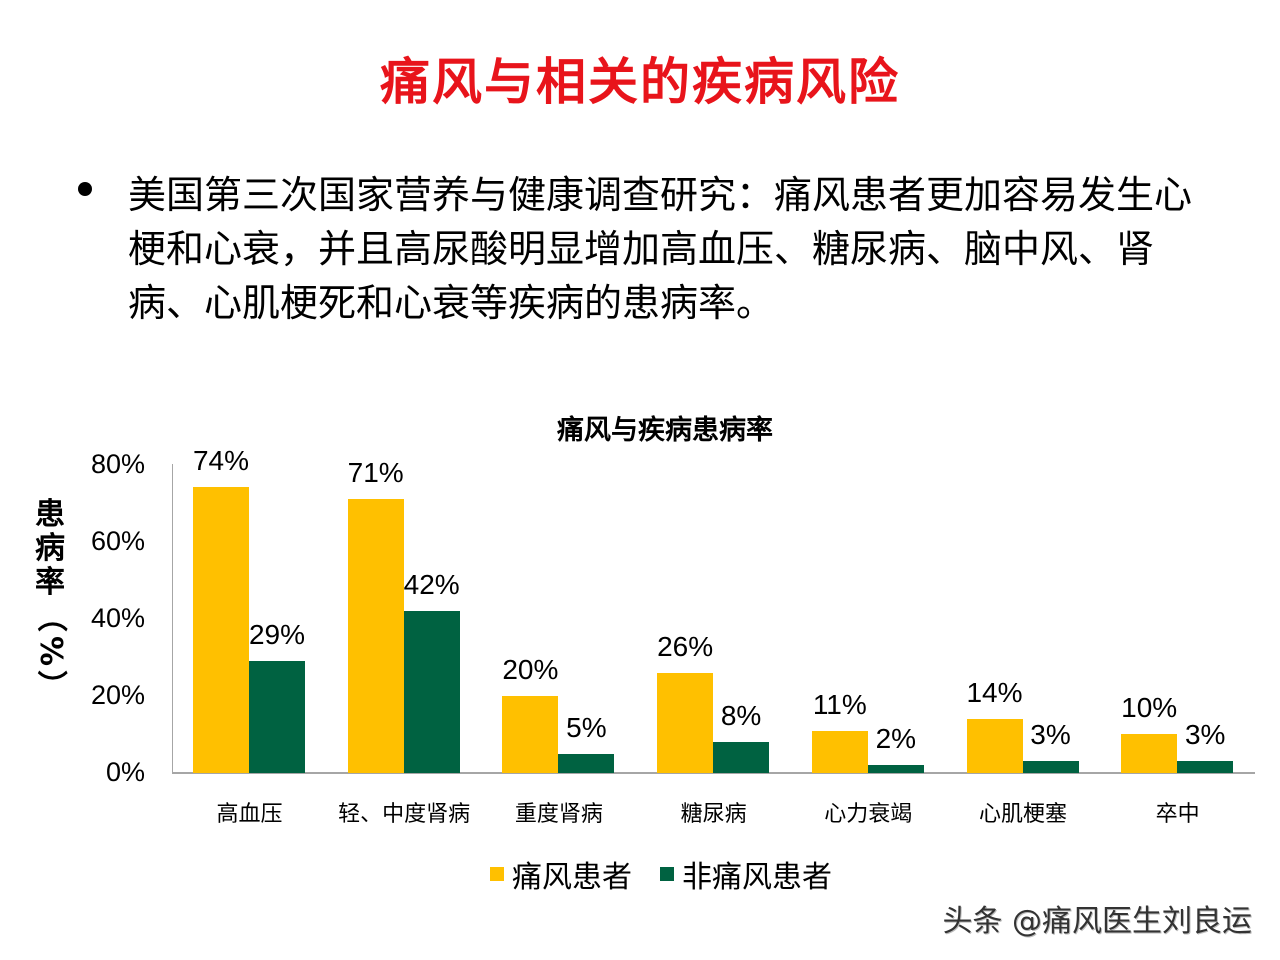 Image resolution: width=1280 pixels, height=960 pixels. What do you see at coordinates (431, 584) in the screenshot?
I see `bar-value-label: 42%` at bounding box center [431, 584].